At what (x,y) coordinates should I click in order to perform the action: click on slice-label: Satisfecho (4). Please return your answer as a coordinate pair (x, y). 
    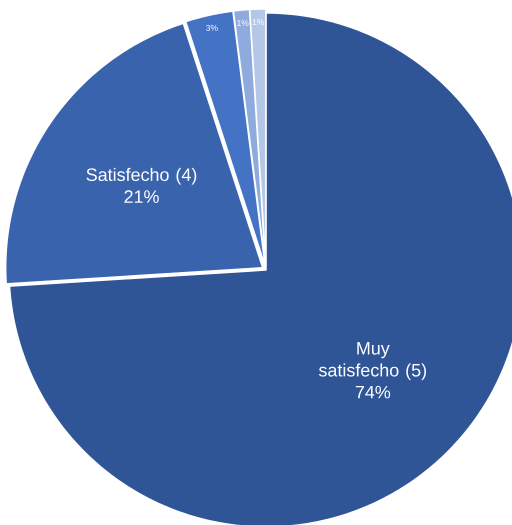
    Looking at the image, I should click on (141, 176).